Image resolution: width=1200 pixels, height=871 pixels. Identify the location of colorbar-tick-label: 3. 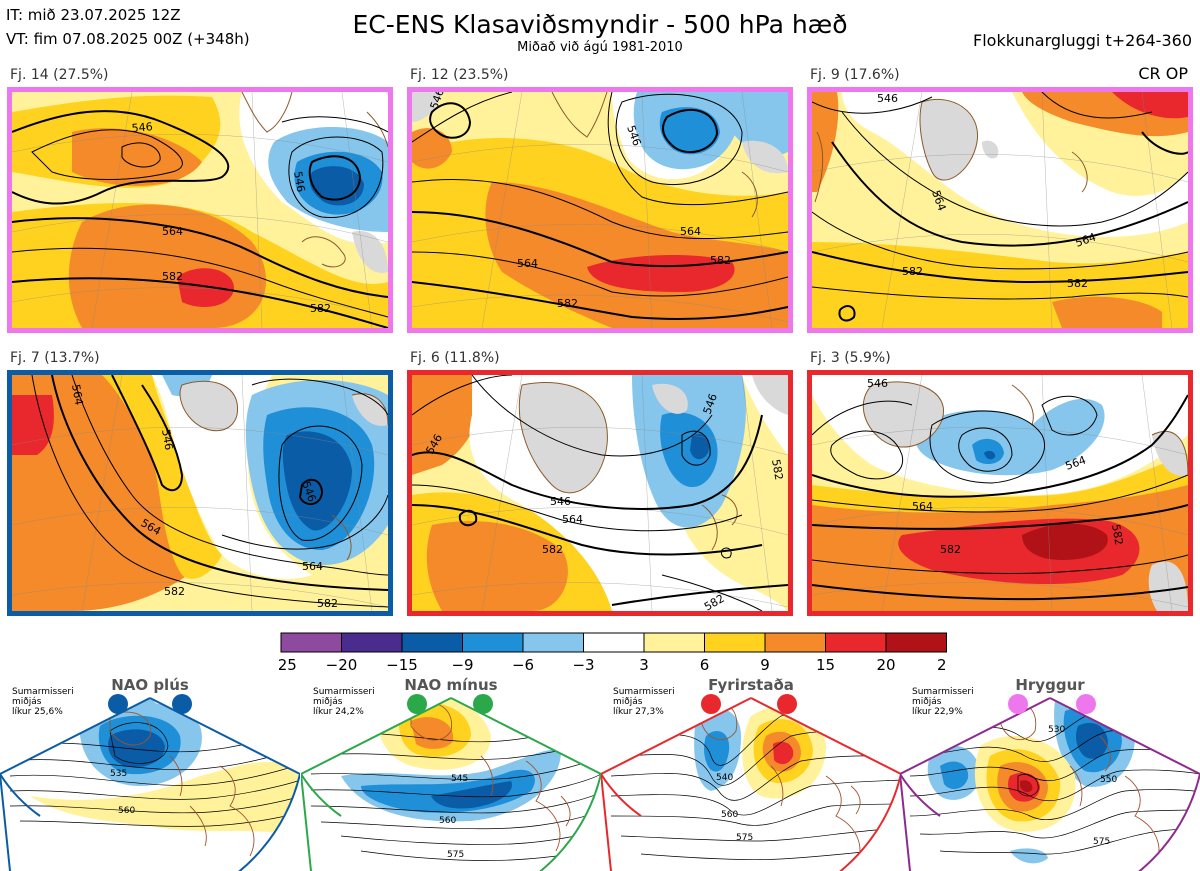
(644, 665).